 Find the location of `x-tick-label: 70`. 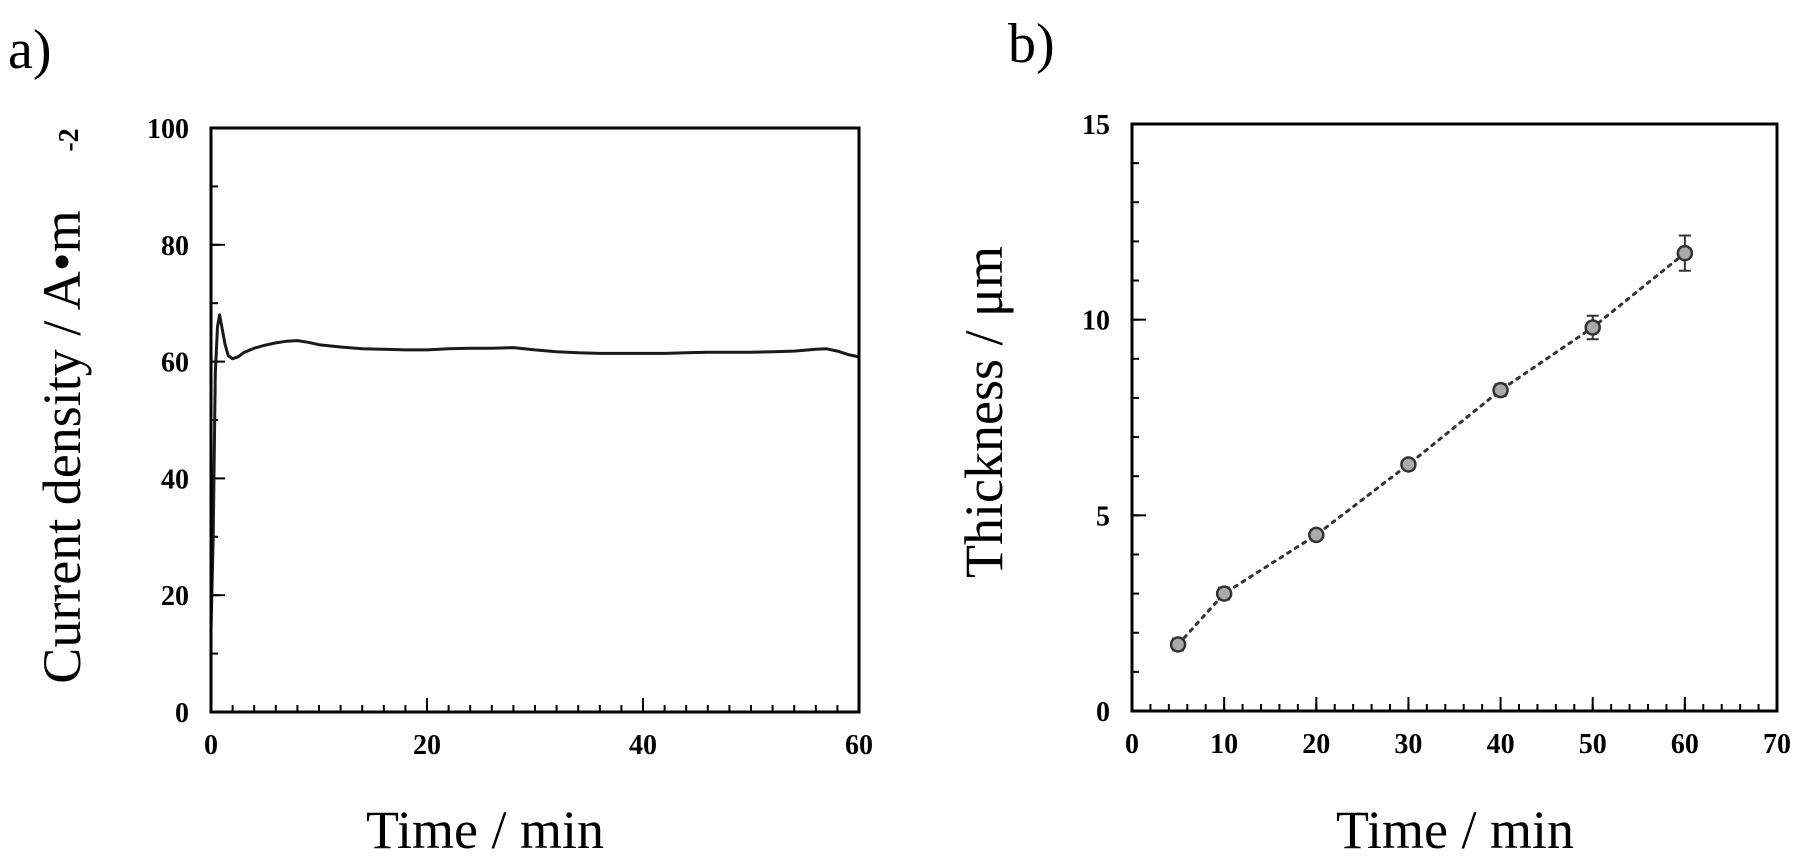

x-tick-label: 70 is located at coordinates (1777, 744).